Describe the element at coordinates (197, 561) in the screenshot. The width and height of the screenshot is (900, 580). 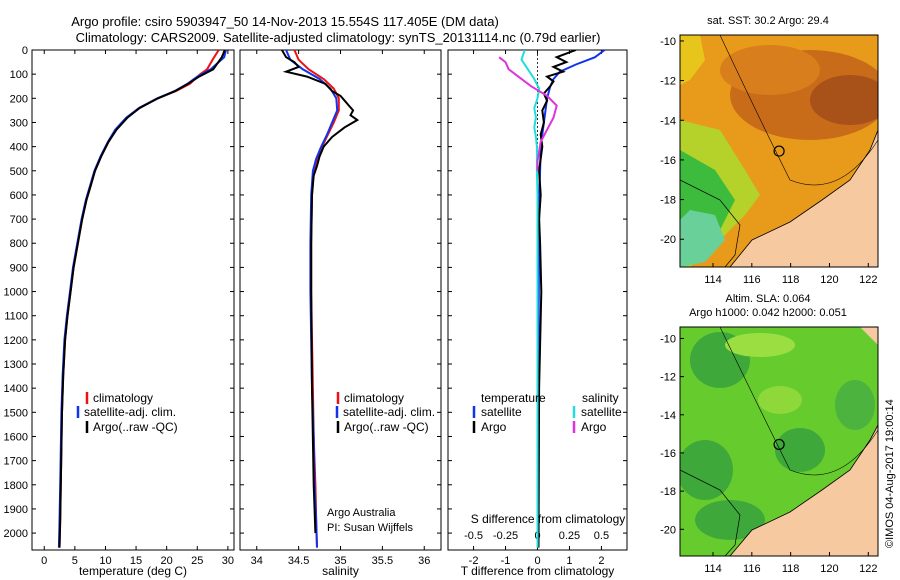
I see `x-tick-label: 25` at that location.